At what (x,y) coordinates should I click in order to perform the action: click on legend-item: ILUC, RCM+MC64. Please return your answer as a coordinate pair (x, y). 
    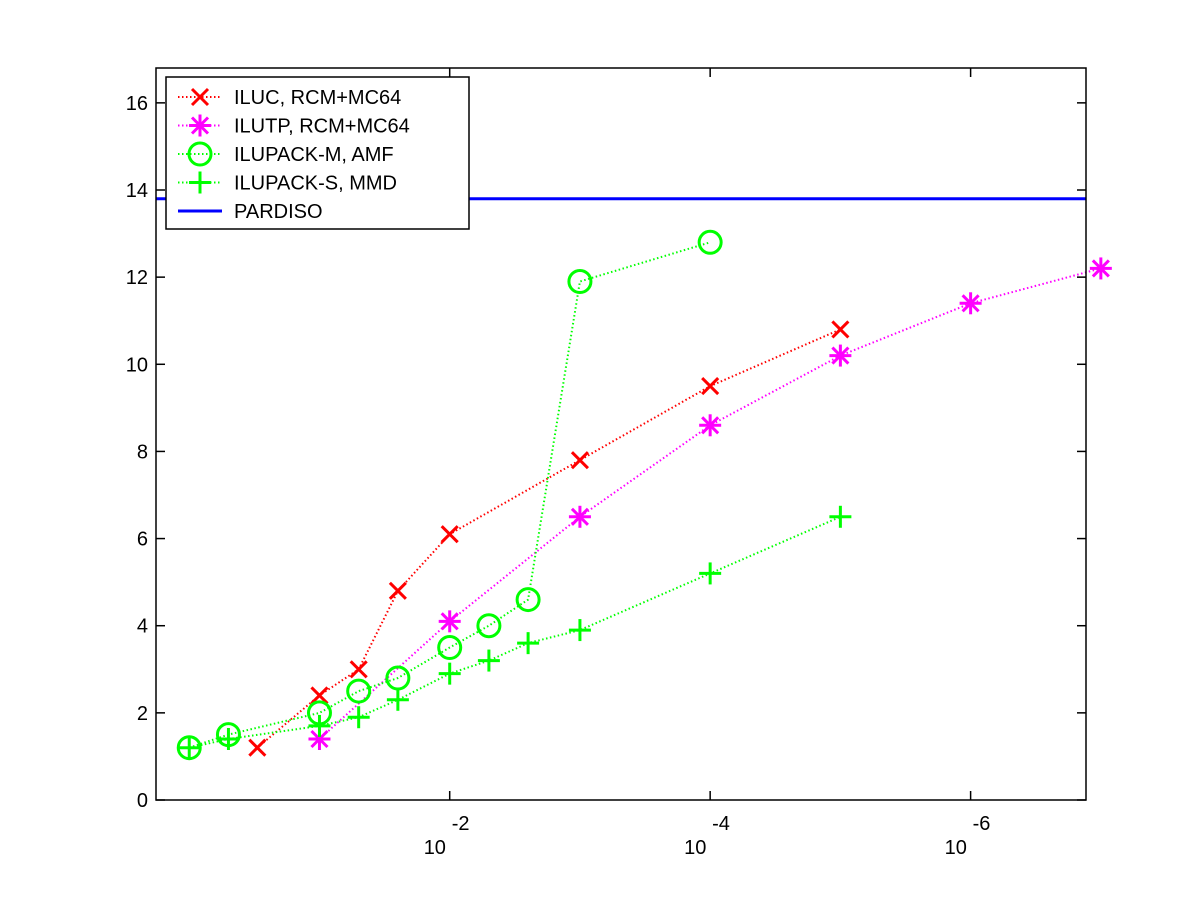
    Looking at the image, I should click on (289, 98).